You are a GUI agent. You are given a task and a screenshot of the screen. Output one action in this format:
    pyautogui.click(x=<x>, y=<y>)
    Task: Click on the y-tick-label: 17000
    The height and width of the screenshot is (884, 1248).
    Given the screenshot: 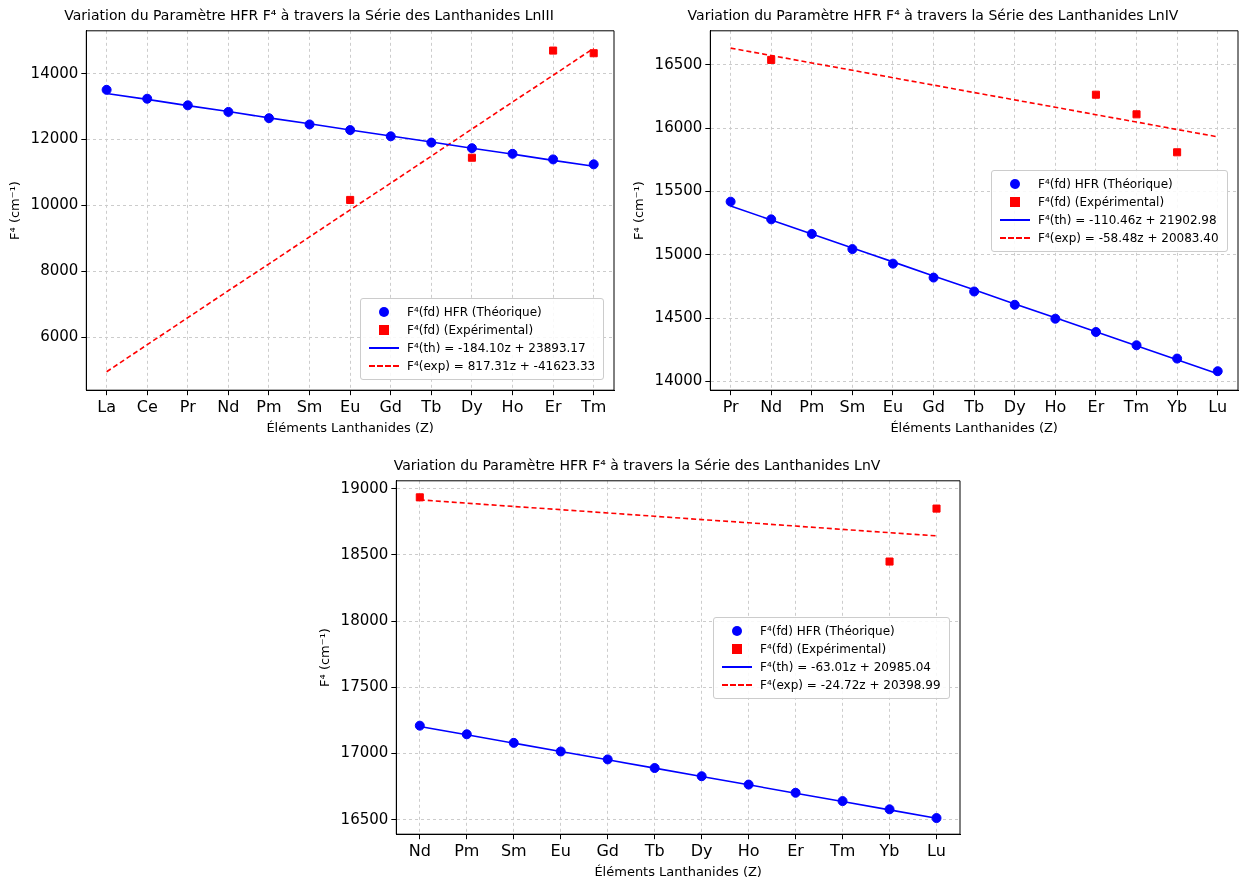 What is the action you would take?
    pyautogui.click(x=364, y=752)
    